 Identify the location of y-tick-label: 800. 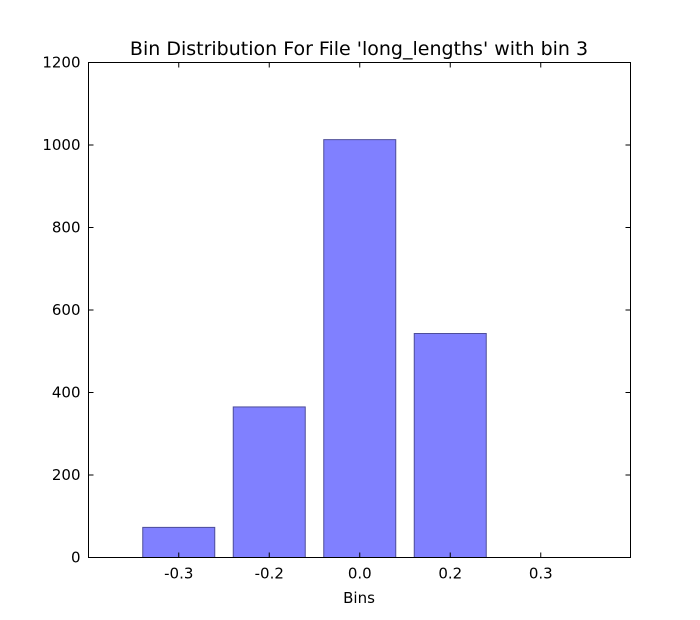
(66, 228).